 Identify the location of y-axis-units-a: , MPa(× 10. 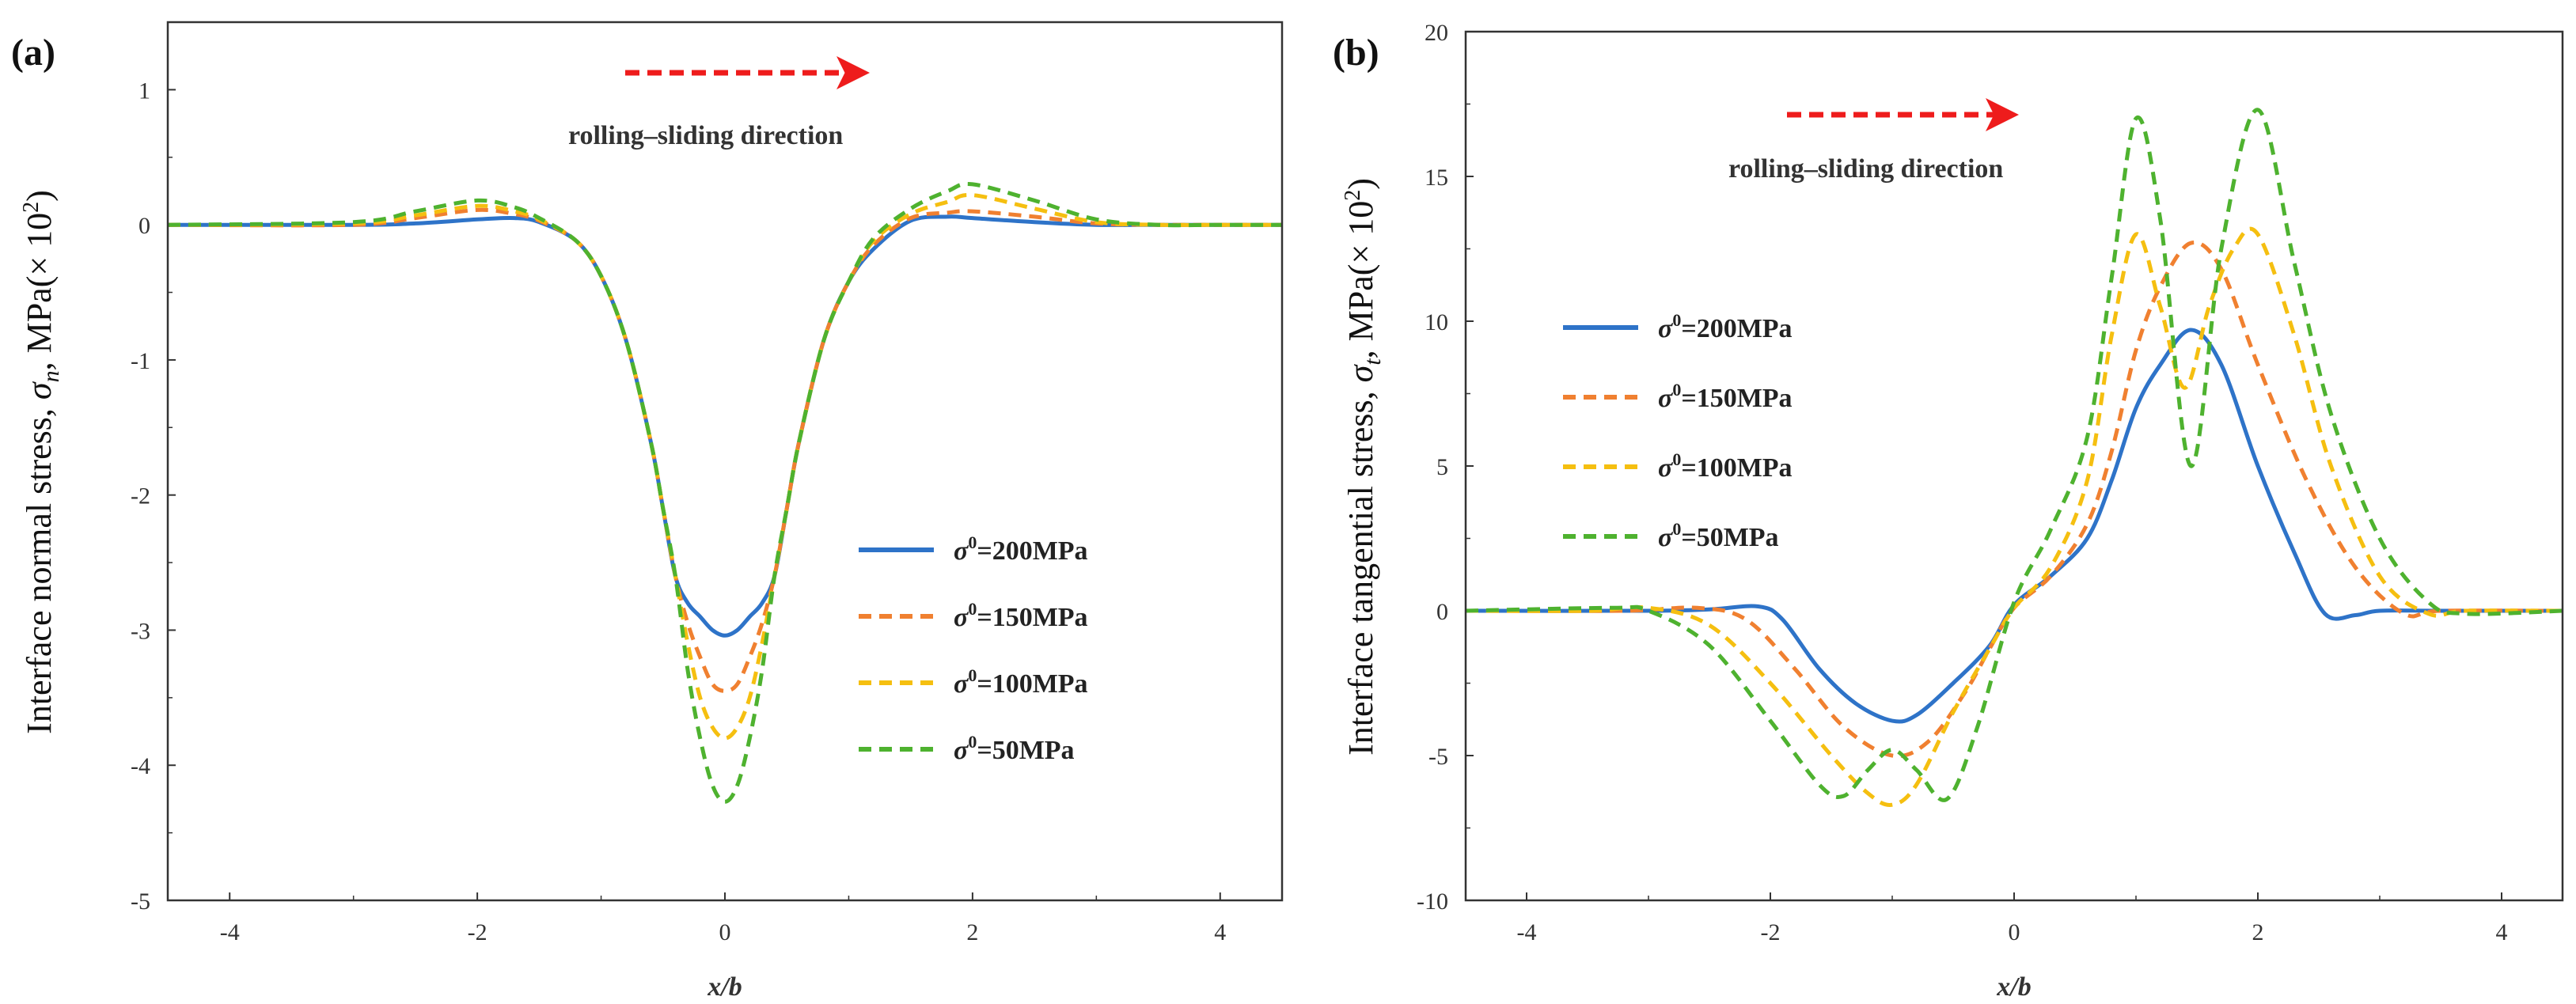
(39, 292).